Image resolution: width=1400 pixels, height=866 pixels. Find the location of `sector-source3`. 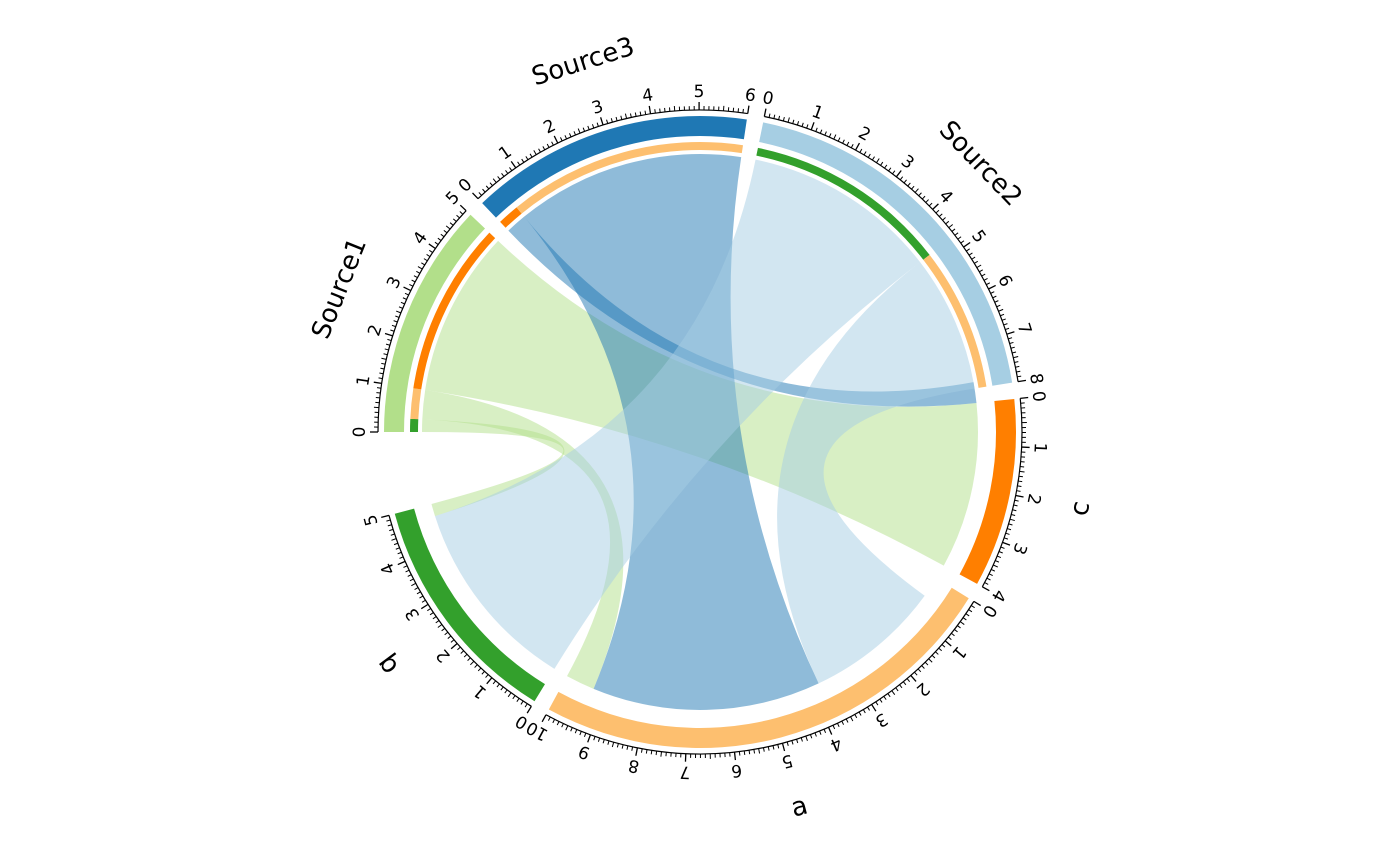

sector-source3 is located at coordinates (614, 167).